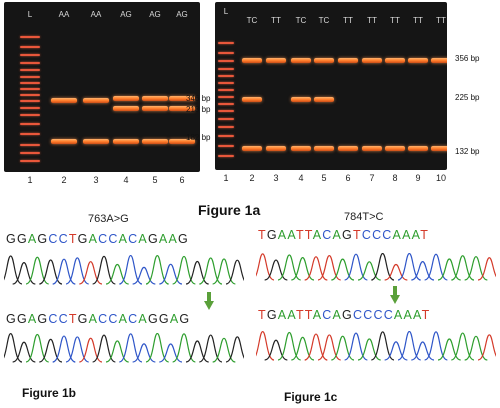 The height and width of the screenshot is (408, 500). Describe the element at coordinates (467, 151) in the screenshot. I see `bp-label-132: 132 bp` at that location.